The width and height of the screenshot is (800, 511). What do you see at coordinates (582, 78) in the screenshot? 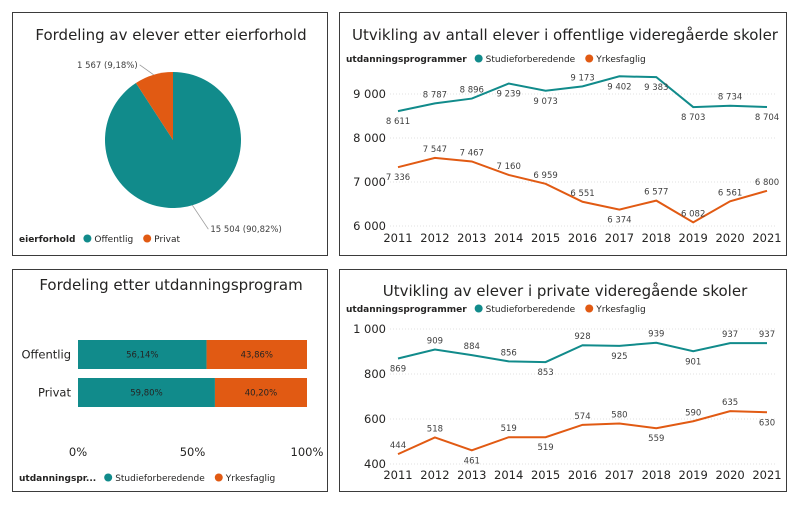
I see `data-label: 9 173` at bounding box center [582, 78].